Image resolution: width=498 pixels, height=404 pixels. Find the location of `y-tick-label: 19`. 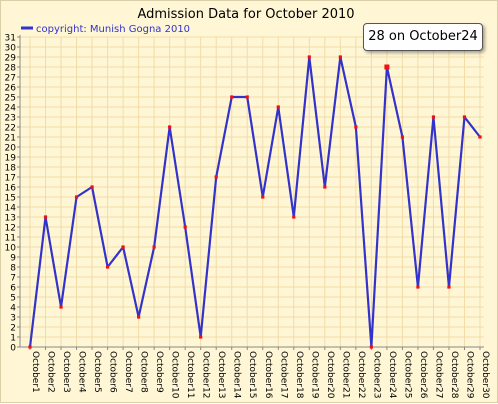

y-tick-label: 19 is located at coordinates (11, 159).